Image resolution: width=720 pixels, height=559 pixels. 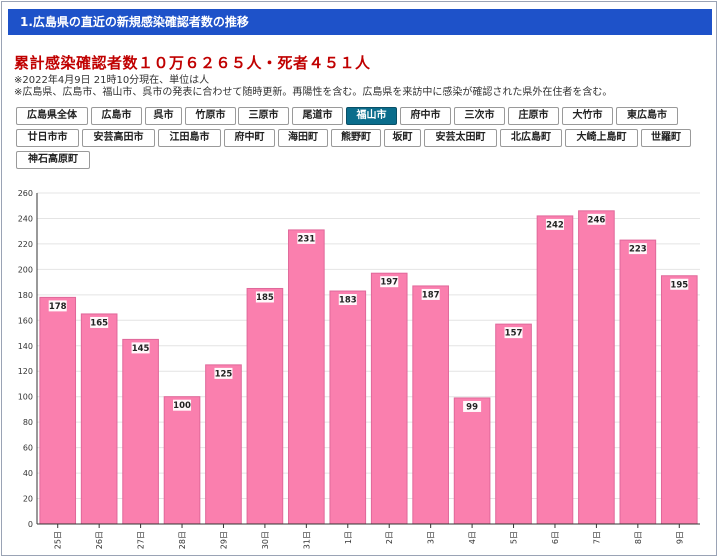 I want to click on region-button-19: 安芸太田町, so click(x=460, y=138).